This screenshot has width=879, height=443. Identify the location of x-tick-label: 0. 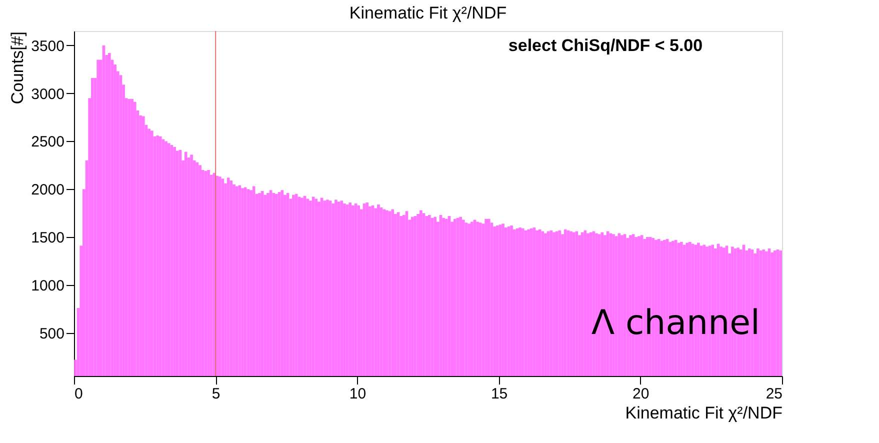
(78, 394).